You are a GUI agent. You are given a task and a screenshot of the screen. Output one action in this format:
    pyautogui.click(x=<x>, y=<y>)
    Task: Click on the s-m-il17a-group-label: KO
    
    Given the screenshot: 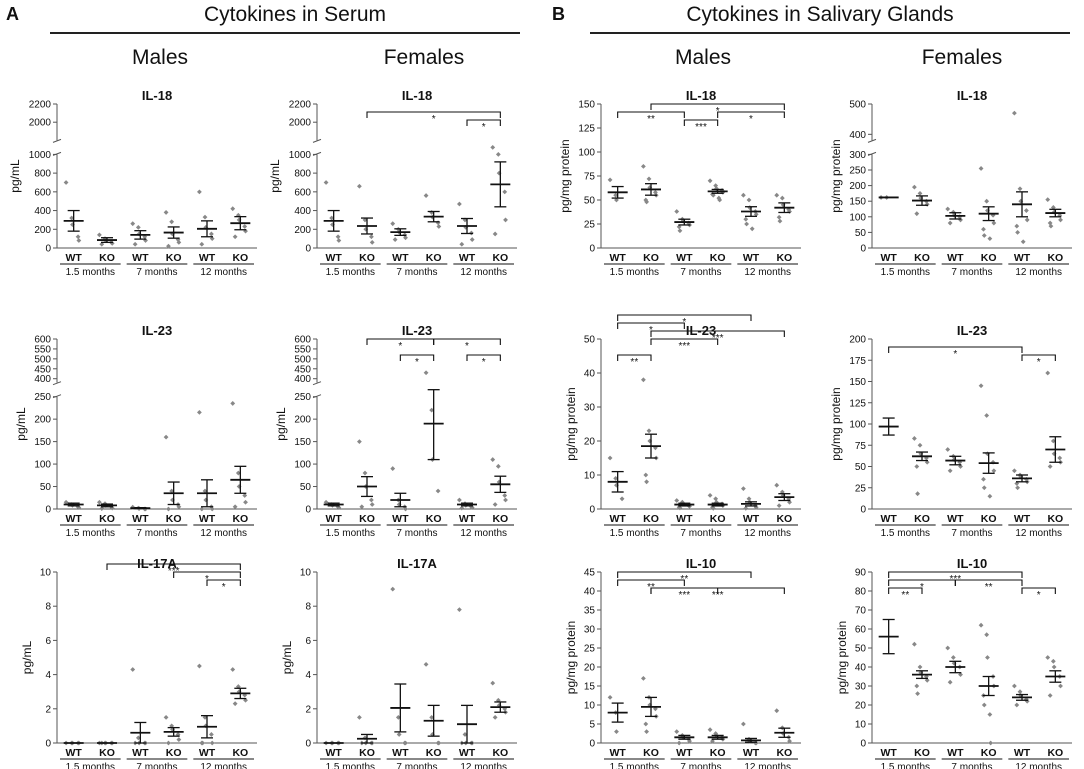 What is the action you would take?
    pyautogui.click(x=107, y=753)
    